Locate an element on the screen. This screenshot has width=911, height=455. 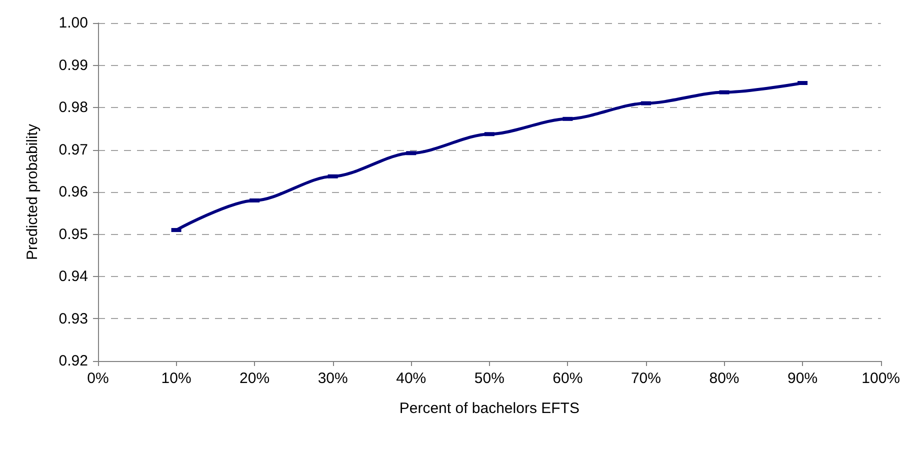
y-tick-label: 0.96 is located at coordinates (73, 192).